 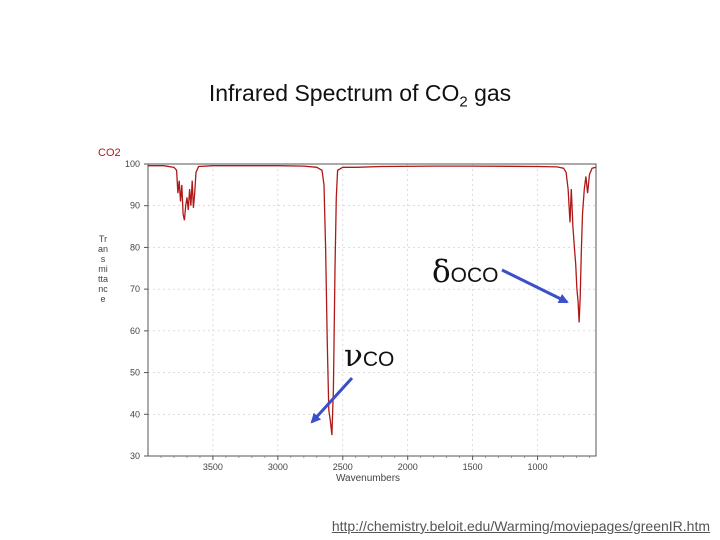 I want to click on slide-title: Infrared Spectrum of CO2 gas, so click(x=360, y=95).